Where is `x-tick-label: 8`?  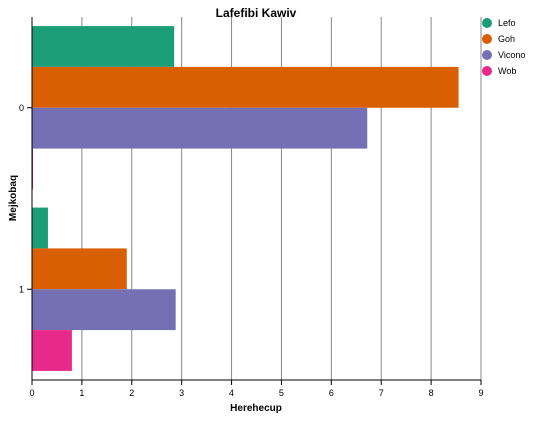 x-tick-label: 8 is located at coordinates (431, 393).